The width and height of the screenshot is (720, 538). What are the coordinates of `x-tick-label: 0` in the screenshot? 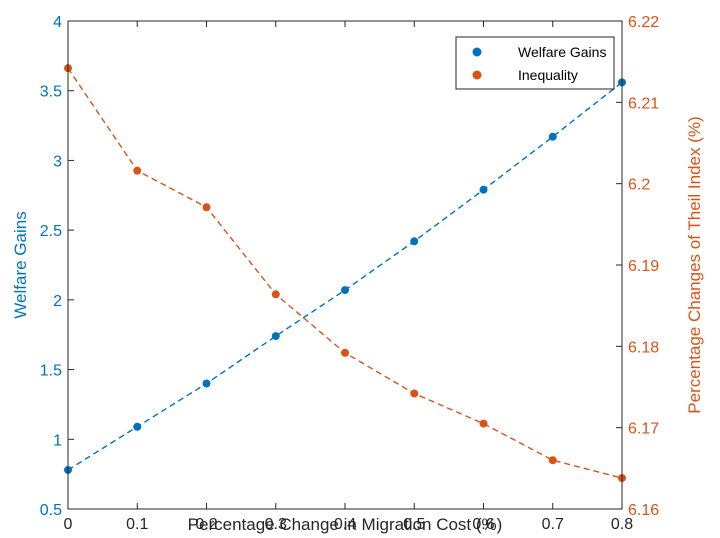 It's located at (68, 524).